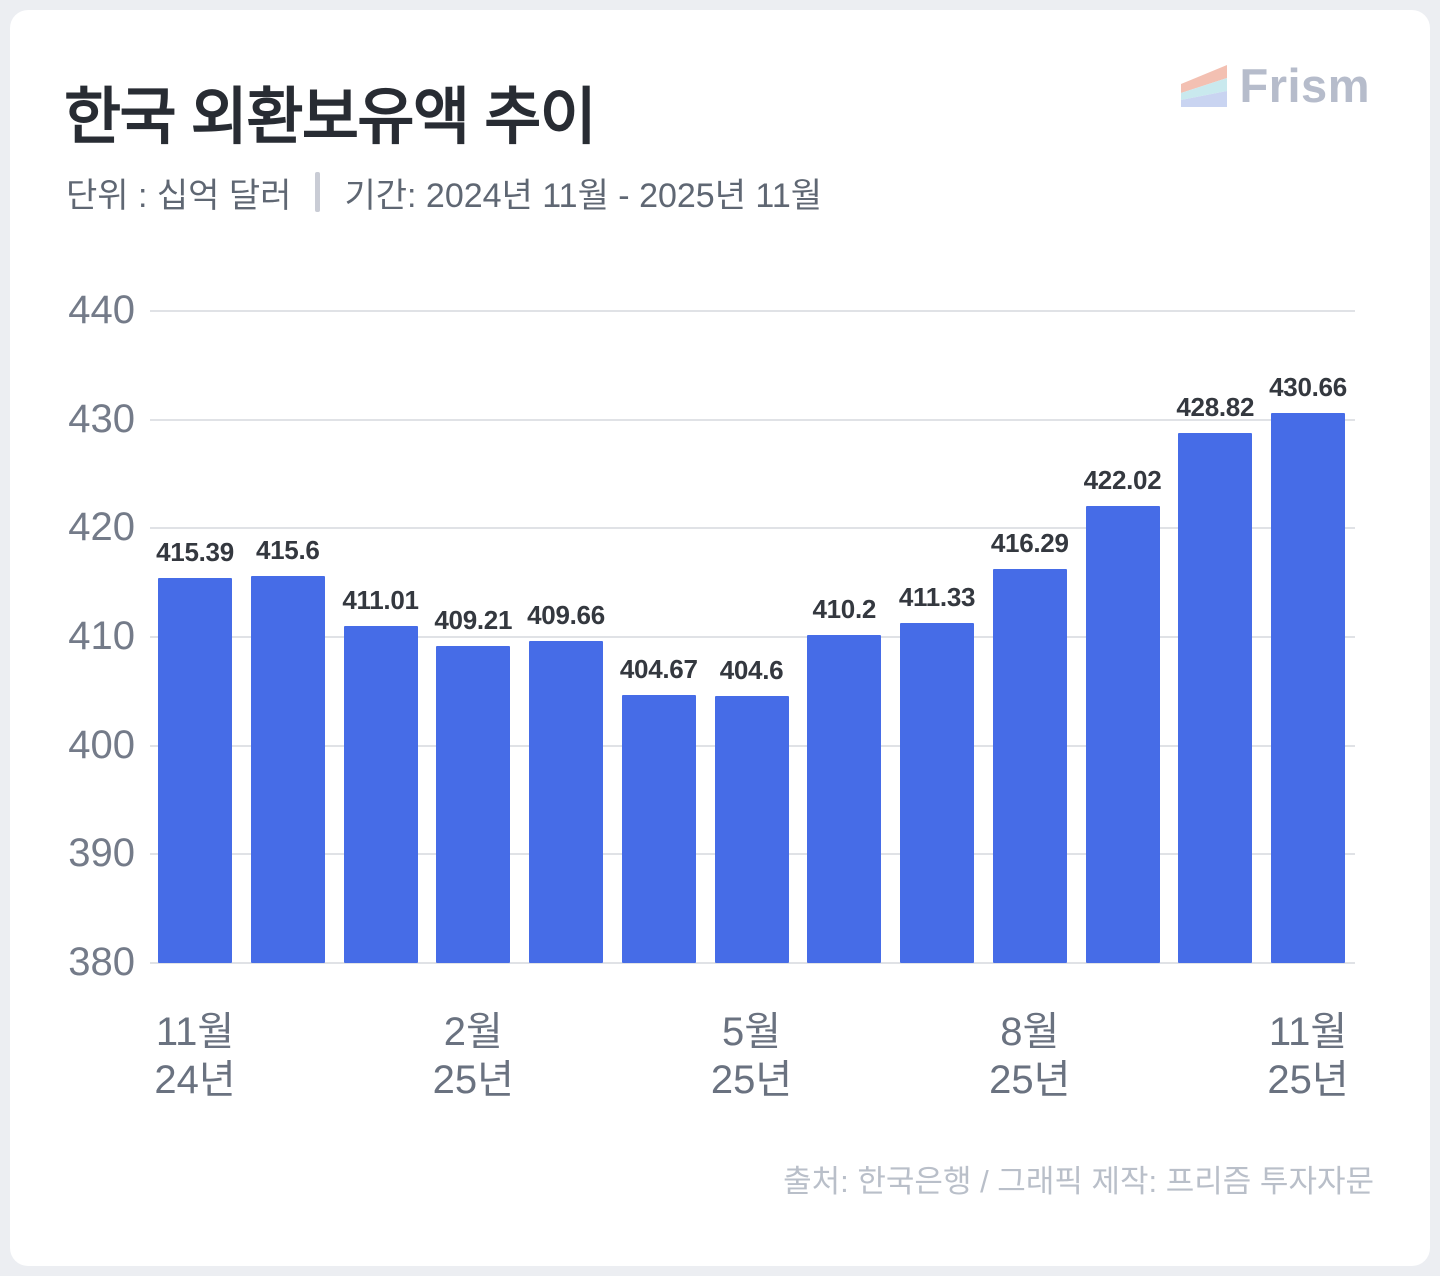 The image size is (1440, 1276). What do you see at coordinates (1029, 542) in the screenshot?
I see `bar-value-label: 416.29` at bounding box center [1029, 542].